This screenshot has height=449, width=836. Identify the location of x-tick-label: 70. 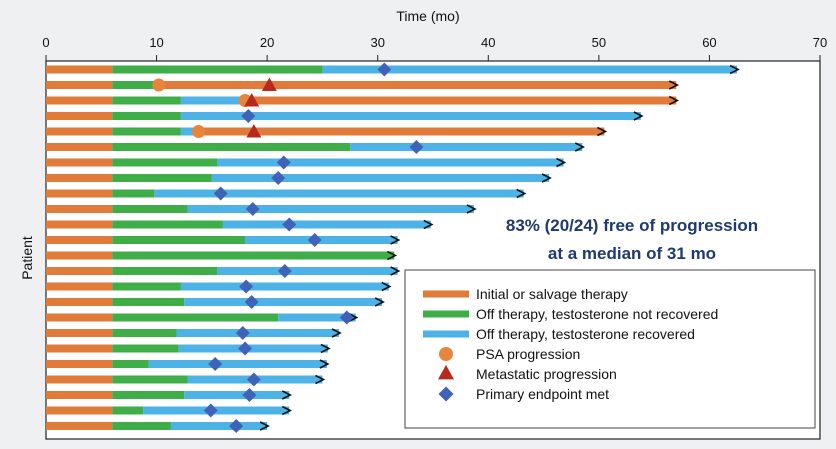
(820, 42).